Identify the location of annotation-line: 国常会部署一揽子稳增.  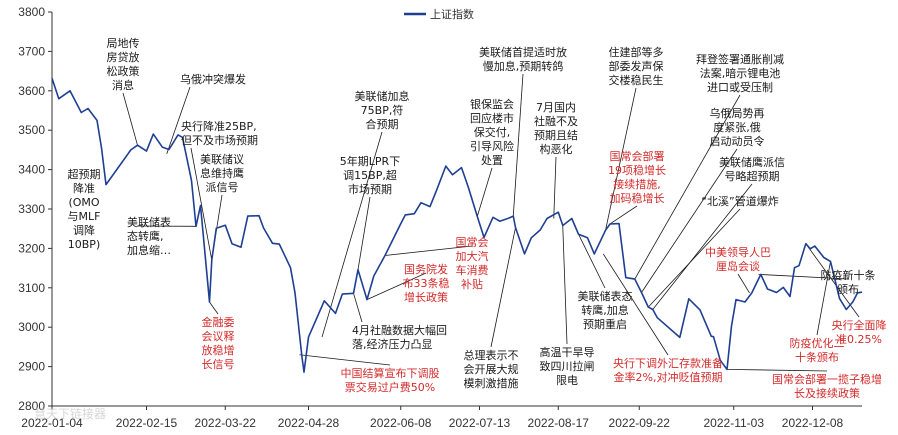
(827, 379).